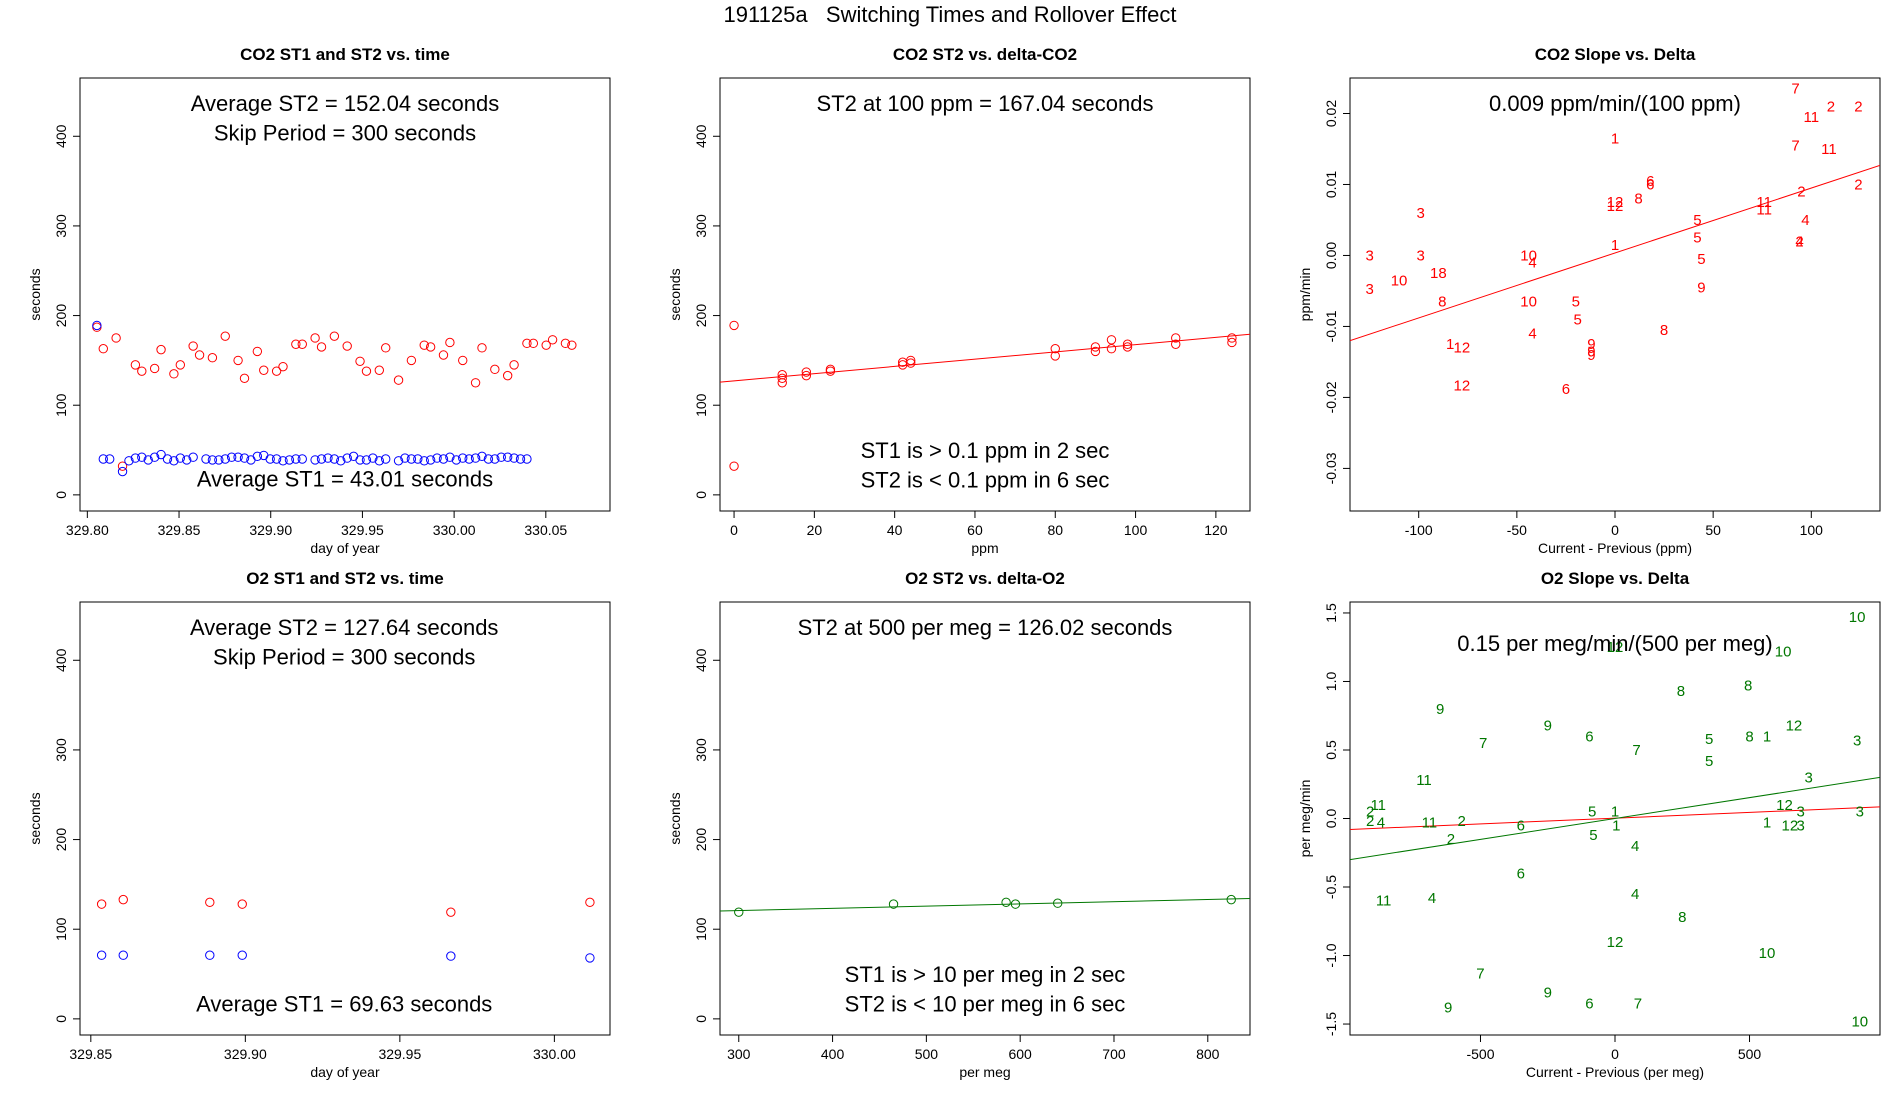 The width and height of the screenshot is (1900, 1100). Describe the element at coordinates (1331, 1024) in the screenshot. I see `y-tick-label: -1.5` at that location.